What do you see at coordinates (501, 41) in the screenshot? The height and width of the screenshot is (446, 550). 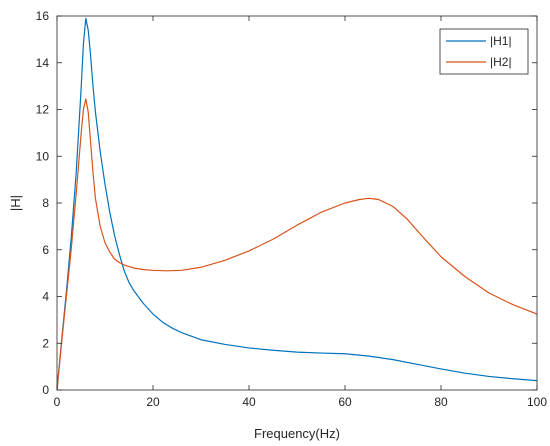 I see `legend-label-h1: |H1|` at bounding box center [501, 41].